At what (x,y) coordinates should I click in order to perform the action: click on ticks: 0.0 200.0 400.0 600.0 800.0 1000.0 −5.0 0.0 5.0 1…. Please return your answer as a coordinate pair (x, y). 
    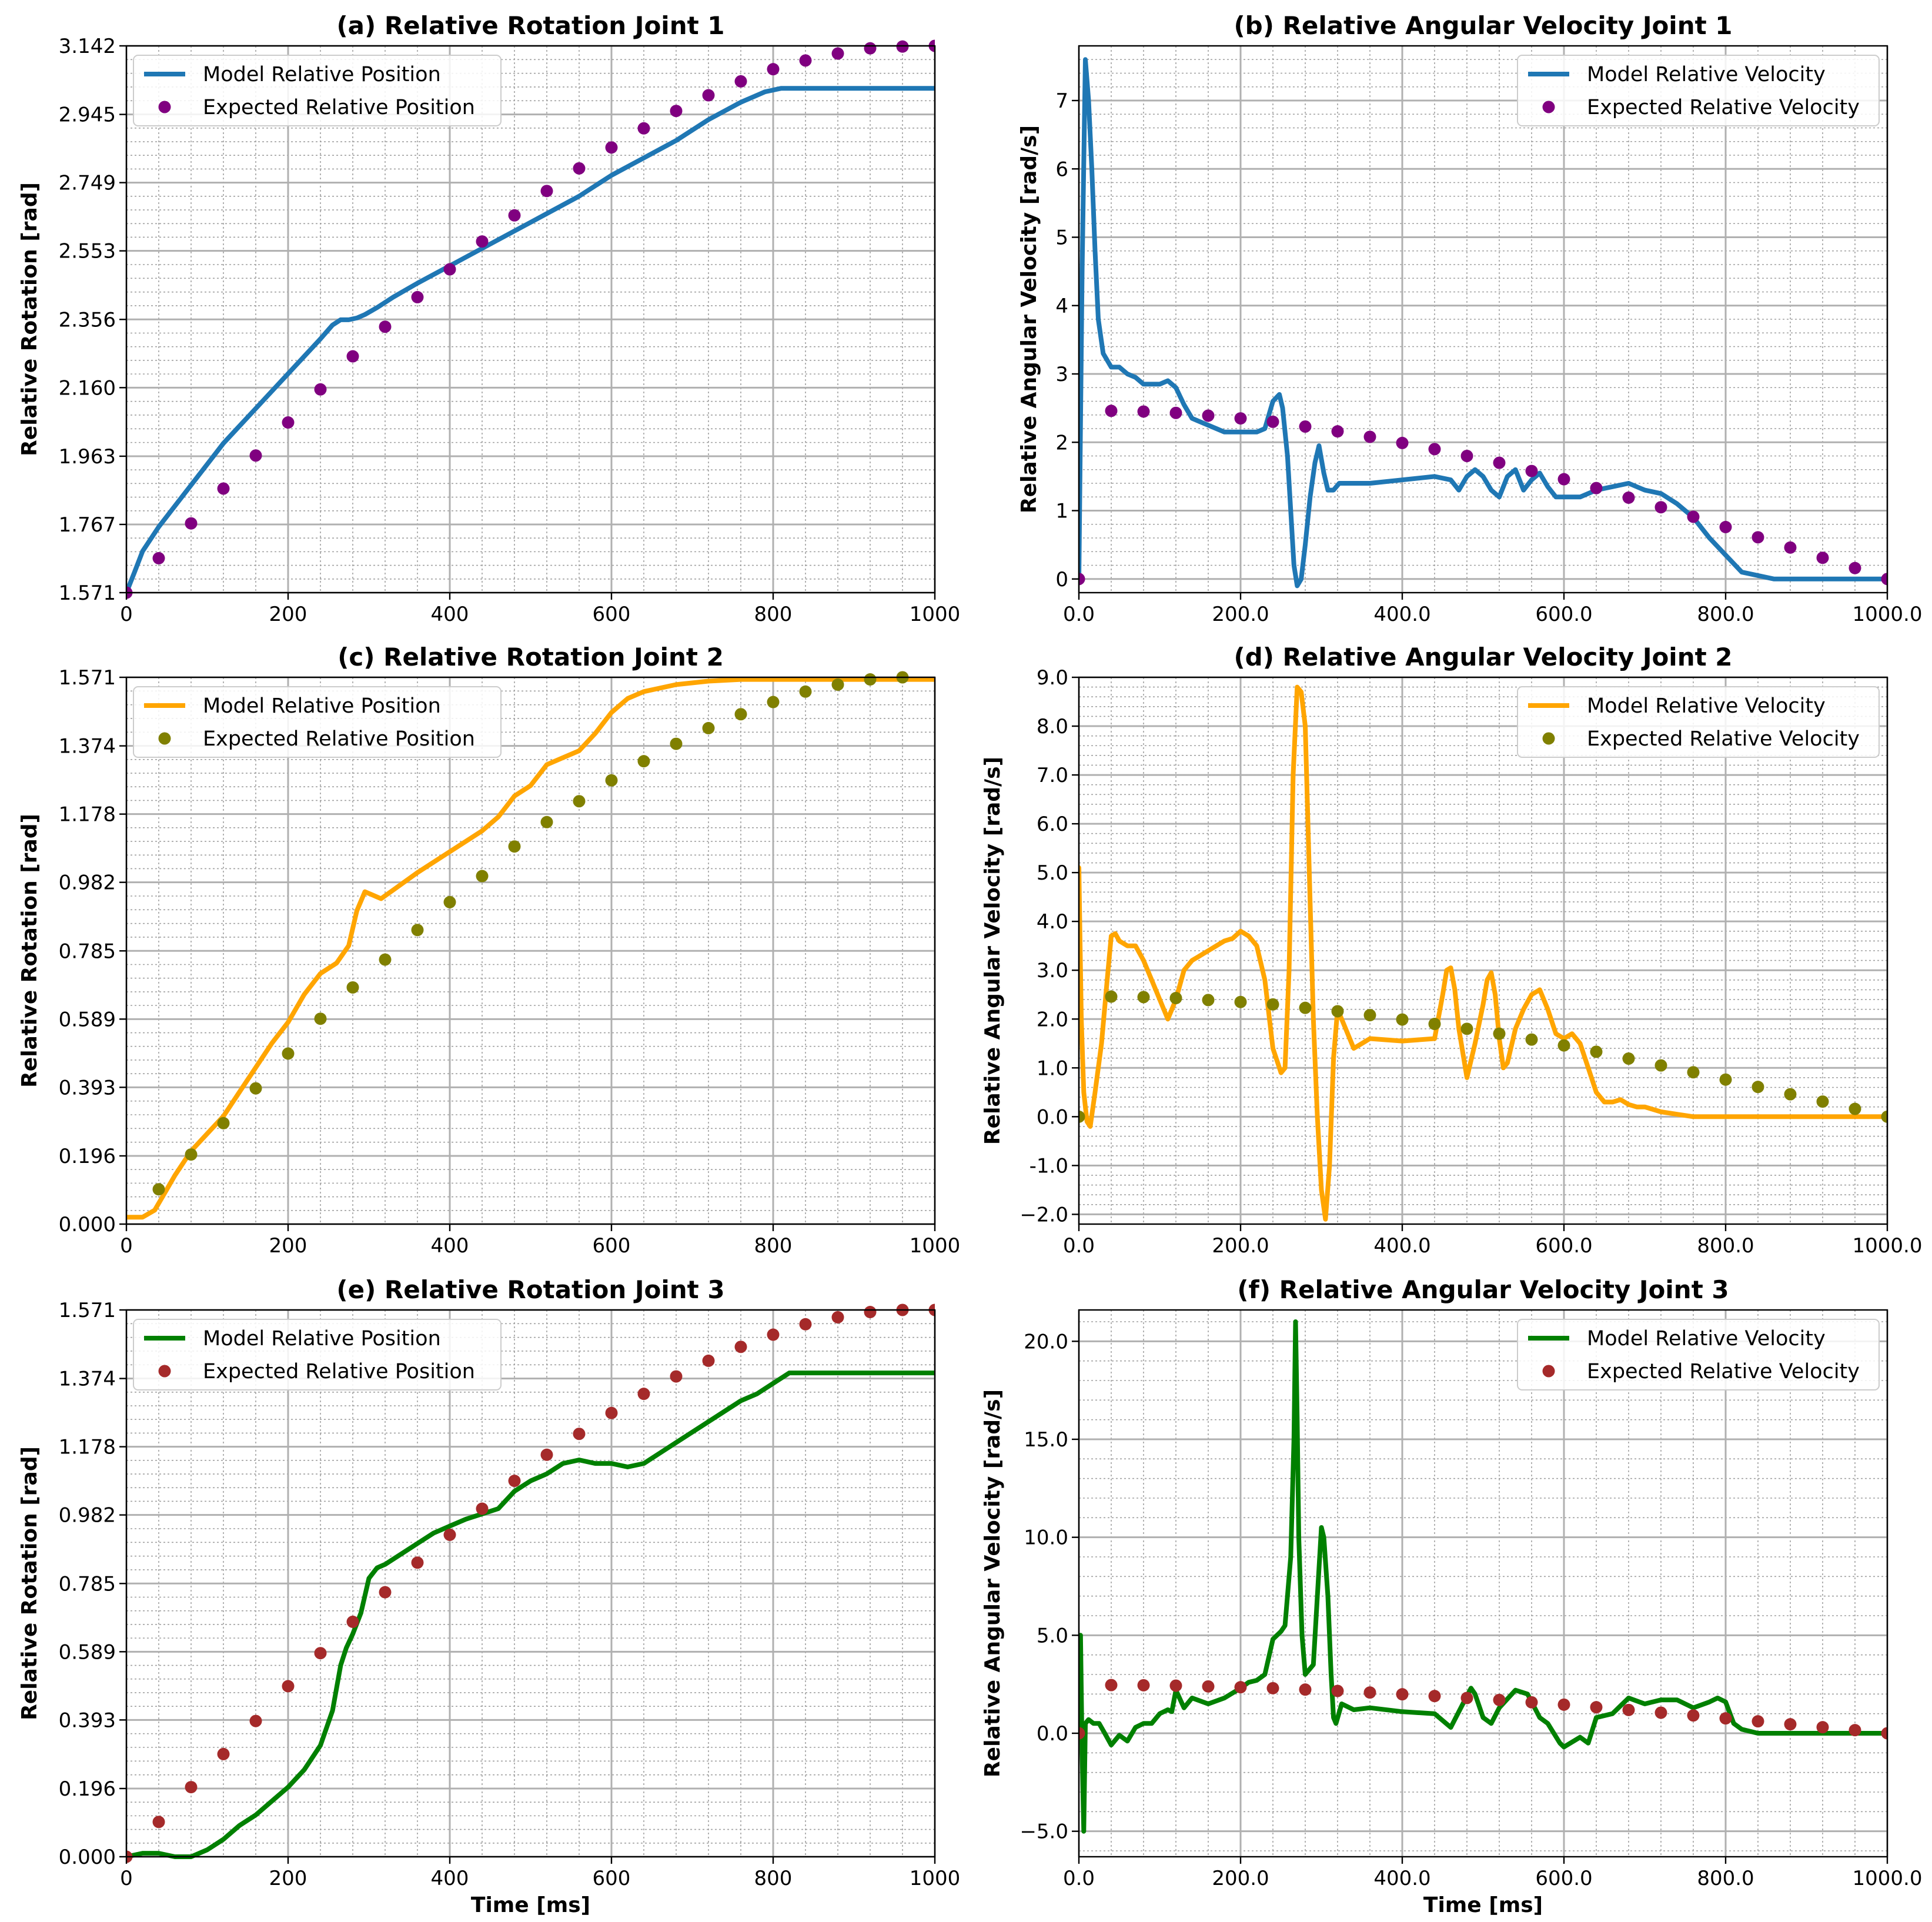
    Looking at the image, I should click on (1471, 1610).